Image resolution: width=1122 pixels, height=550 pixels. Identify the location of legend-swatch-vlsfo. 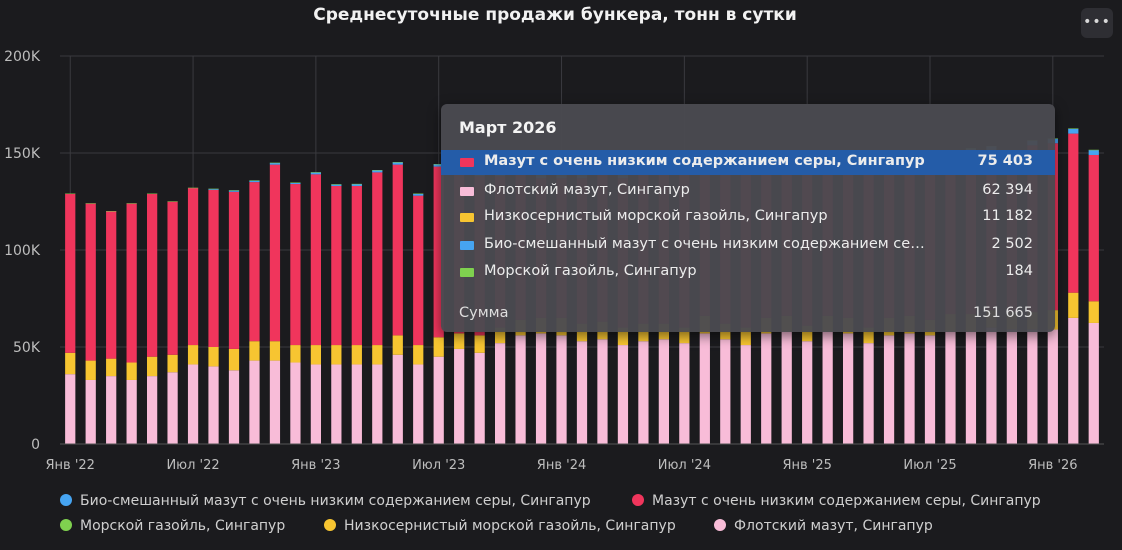
(638, 500).